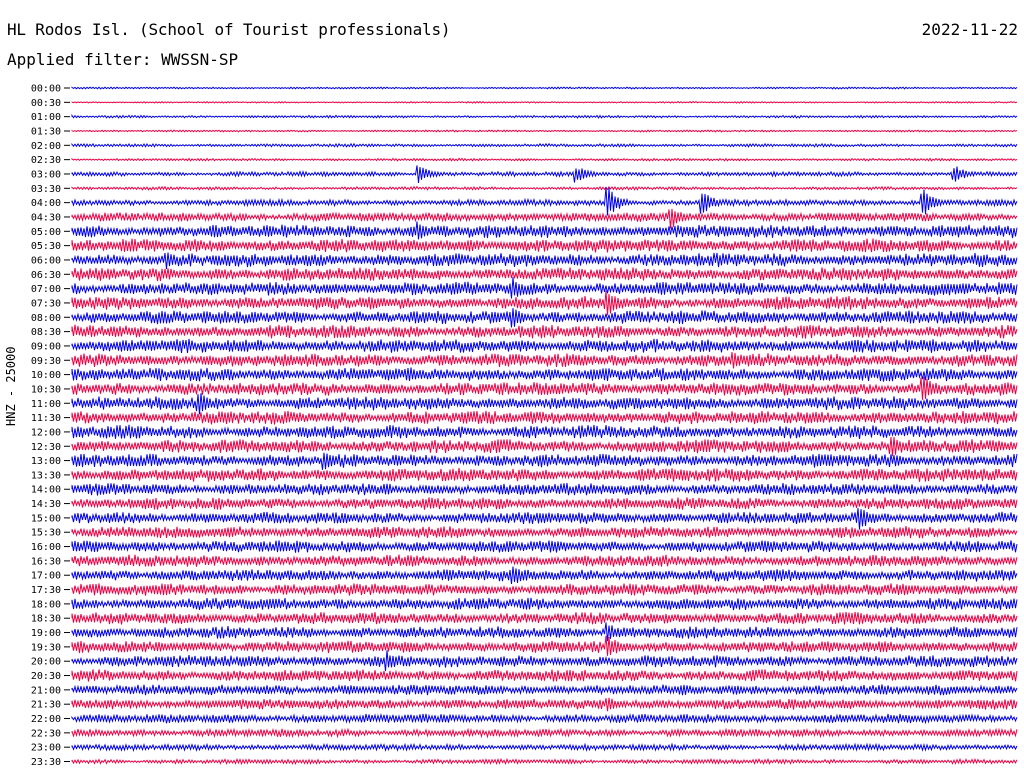  What do you see at coordinates (46, 748) in the screenshot?
I see `time-tick-label: 23:00` at bounding box center [46, 748].